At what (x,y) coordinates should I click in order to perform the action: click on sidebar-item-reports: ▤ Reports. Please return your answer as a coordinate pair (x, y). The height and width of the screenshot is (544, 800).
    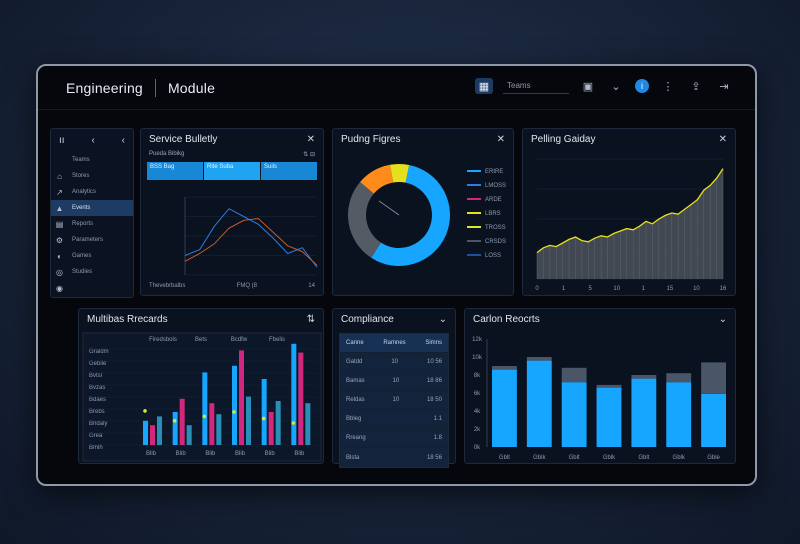
    Looking at the image, I should click on (74, 224).